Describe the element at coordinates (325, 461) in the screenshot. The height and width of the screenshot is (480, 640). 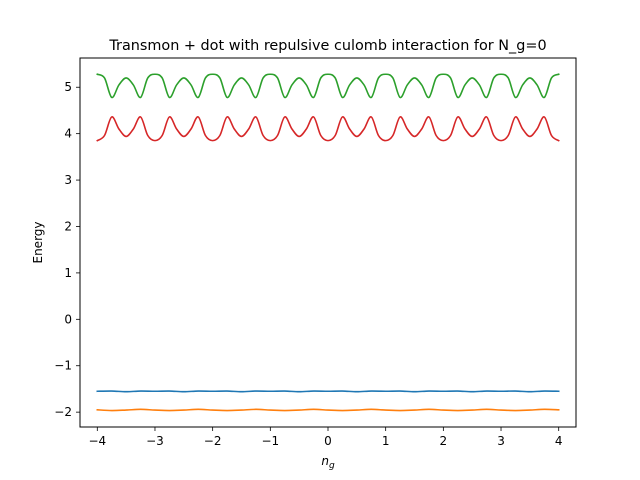
I see `x-axis-label-main: n` at that location.